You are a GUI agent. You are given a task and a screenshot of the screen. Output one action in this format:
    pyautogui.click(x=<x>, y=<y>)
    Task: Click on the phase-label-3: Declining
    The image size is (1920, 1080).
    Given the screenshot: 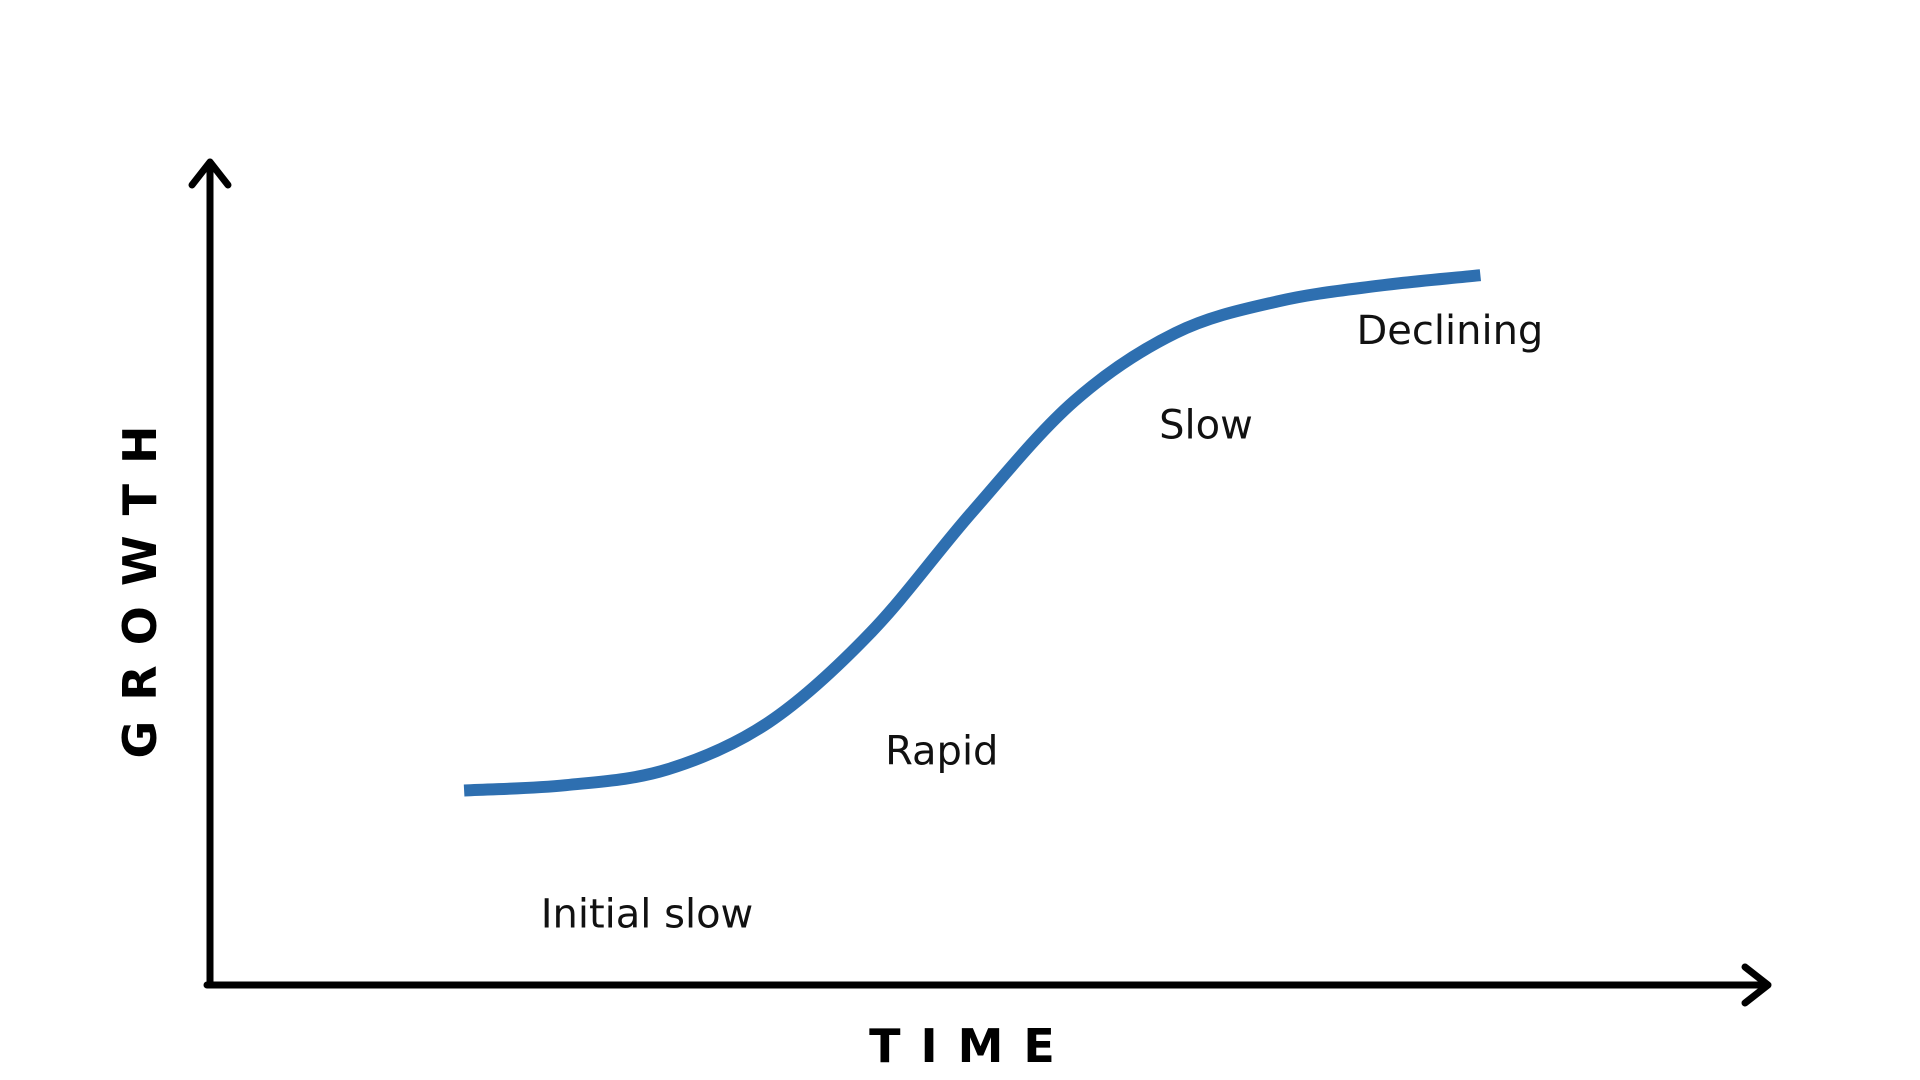 What is the action you would take?
    pyautogui.click(x=1449, y=331)
    